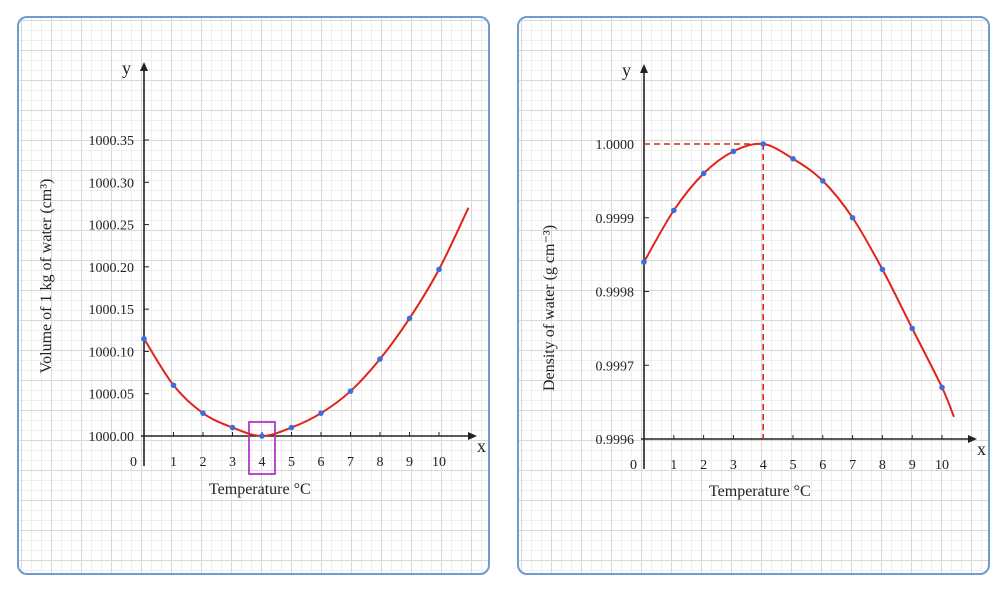 The image size is (997, 599). Describe the element at coordinates (112, 395) in the screenshot. I see `y-tick-label: 1000.05` at that location.